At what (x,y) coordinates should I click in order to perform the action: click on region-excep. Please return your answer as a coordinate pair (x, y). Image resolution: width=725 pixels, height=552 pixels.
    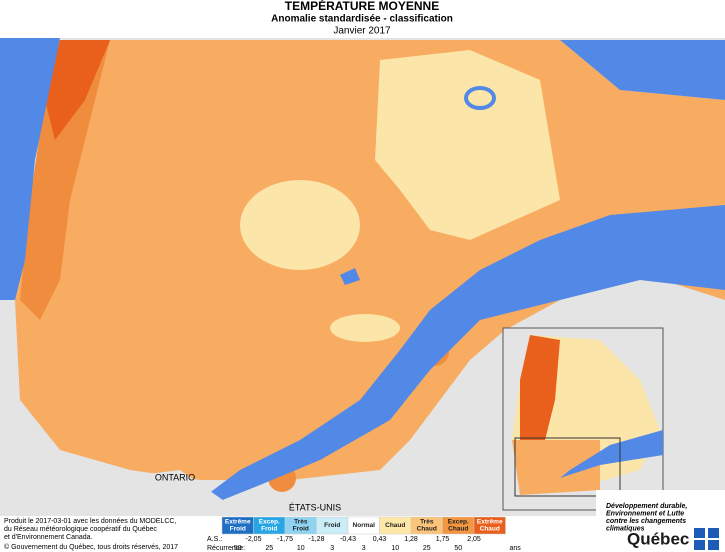
    Looking at the image, I should click on (65, 180).